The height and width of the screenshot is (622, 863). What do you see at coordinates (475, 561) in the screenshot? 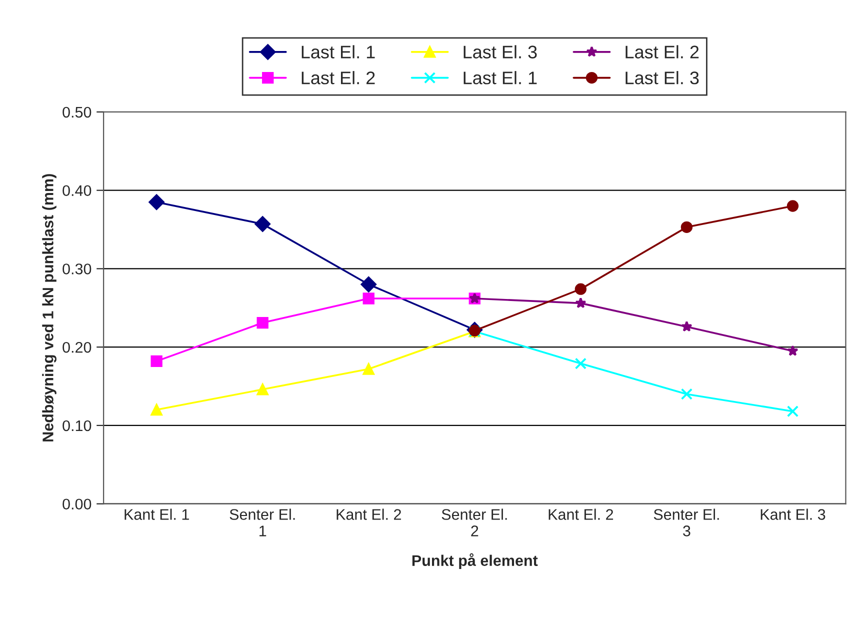
I see `x-axis-title: Punkt på element` at bounding box center [475, 561].